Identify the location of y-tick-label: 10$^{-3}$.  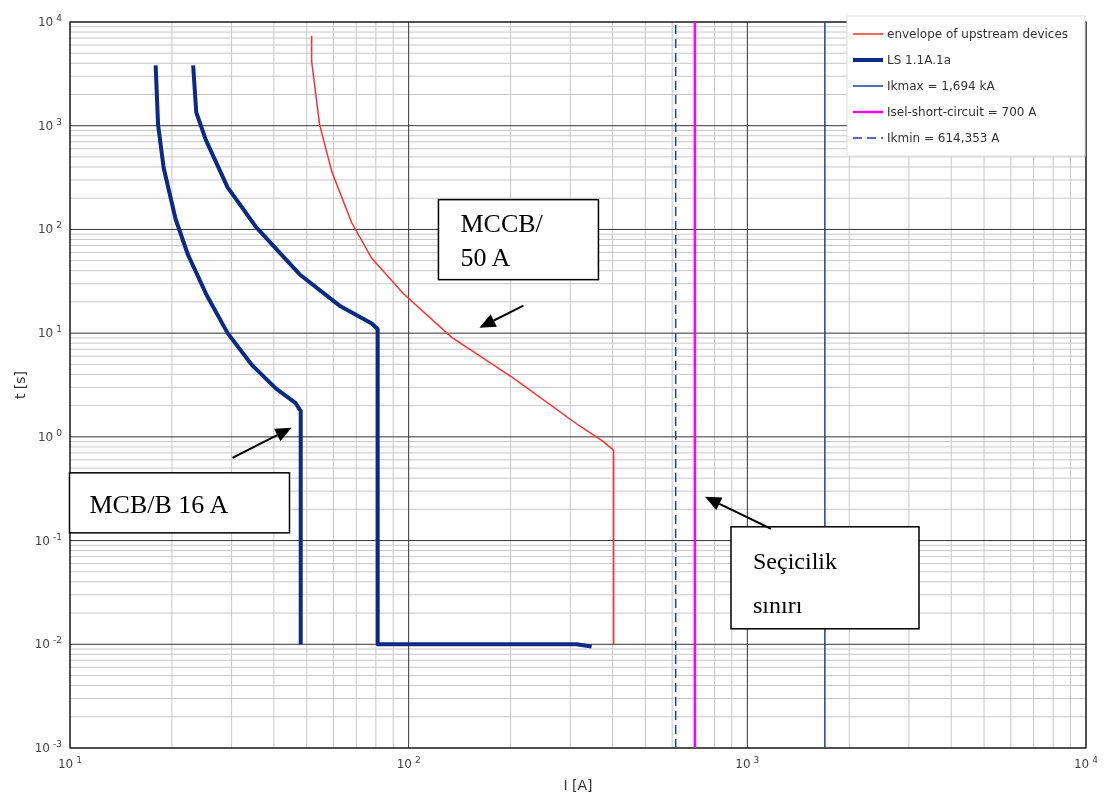
(48, 747).